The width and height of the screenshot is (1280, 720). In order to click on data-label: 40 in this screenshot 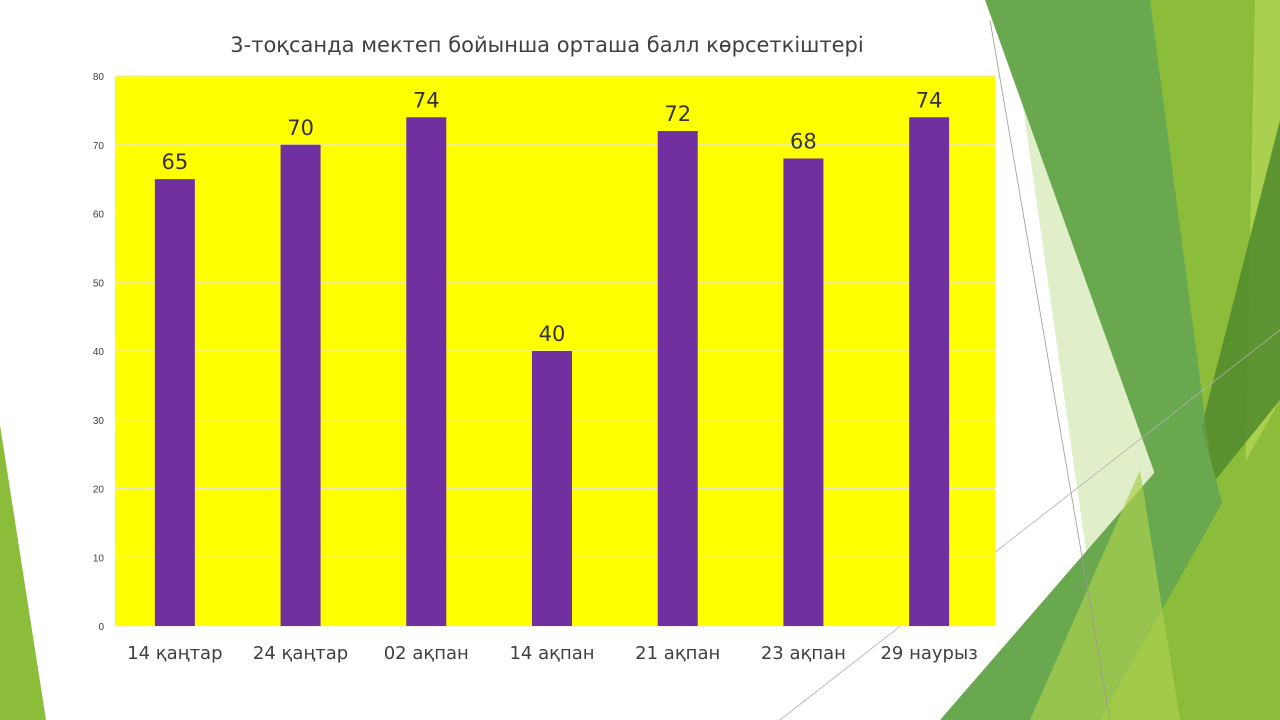, I will do `click(552, 334)`.